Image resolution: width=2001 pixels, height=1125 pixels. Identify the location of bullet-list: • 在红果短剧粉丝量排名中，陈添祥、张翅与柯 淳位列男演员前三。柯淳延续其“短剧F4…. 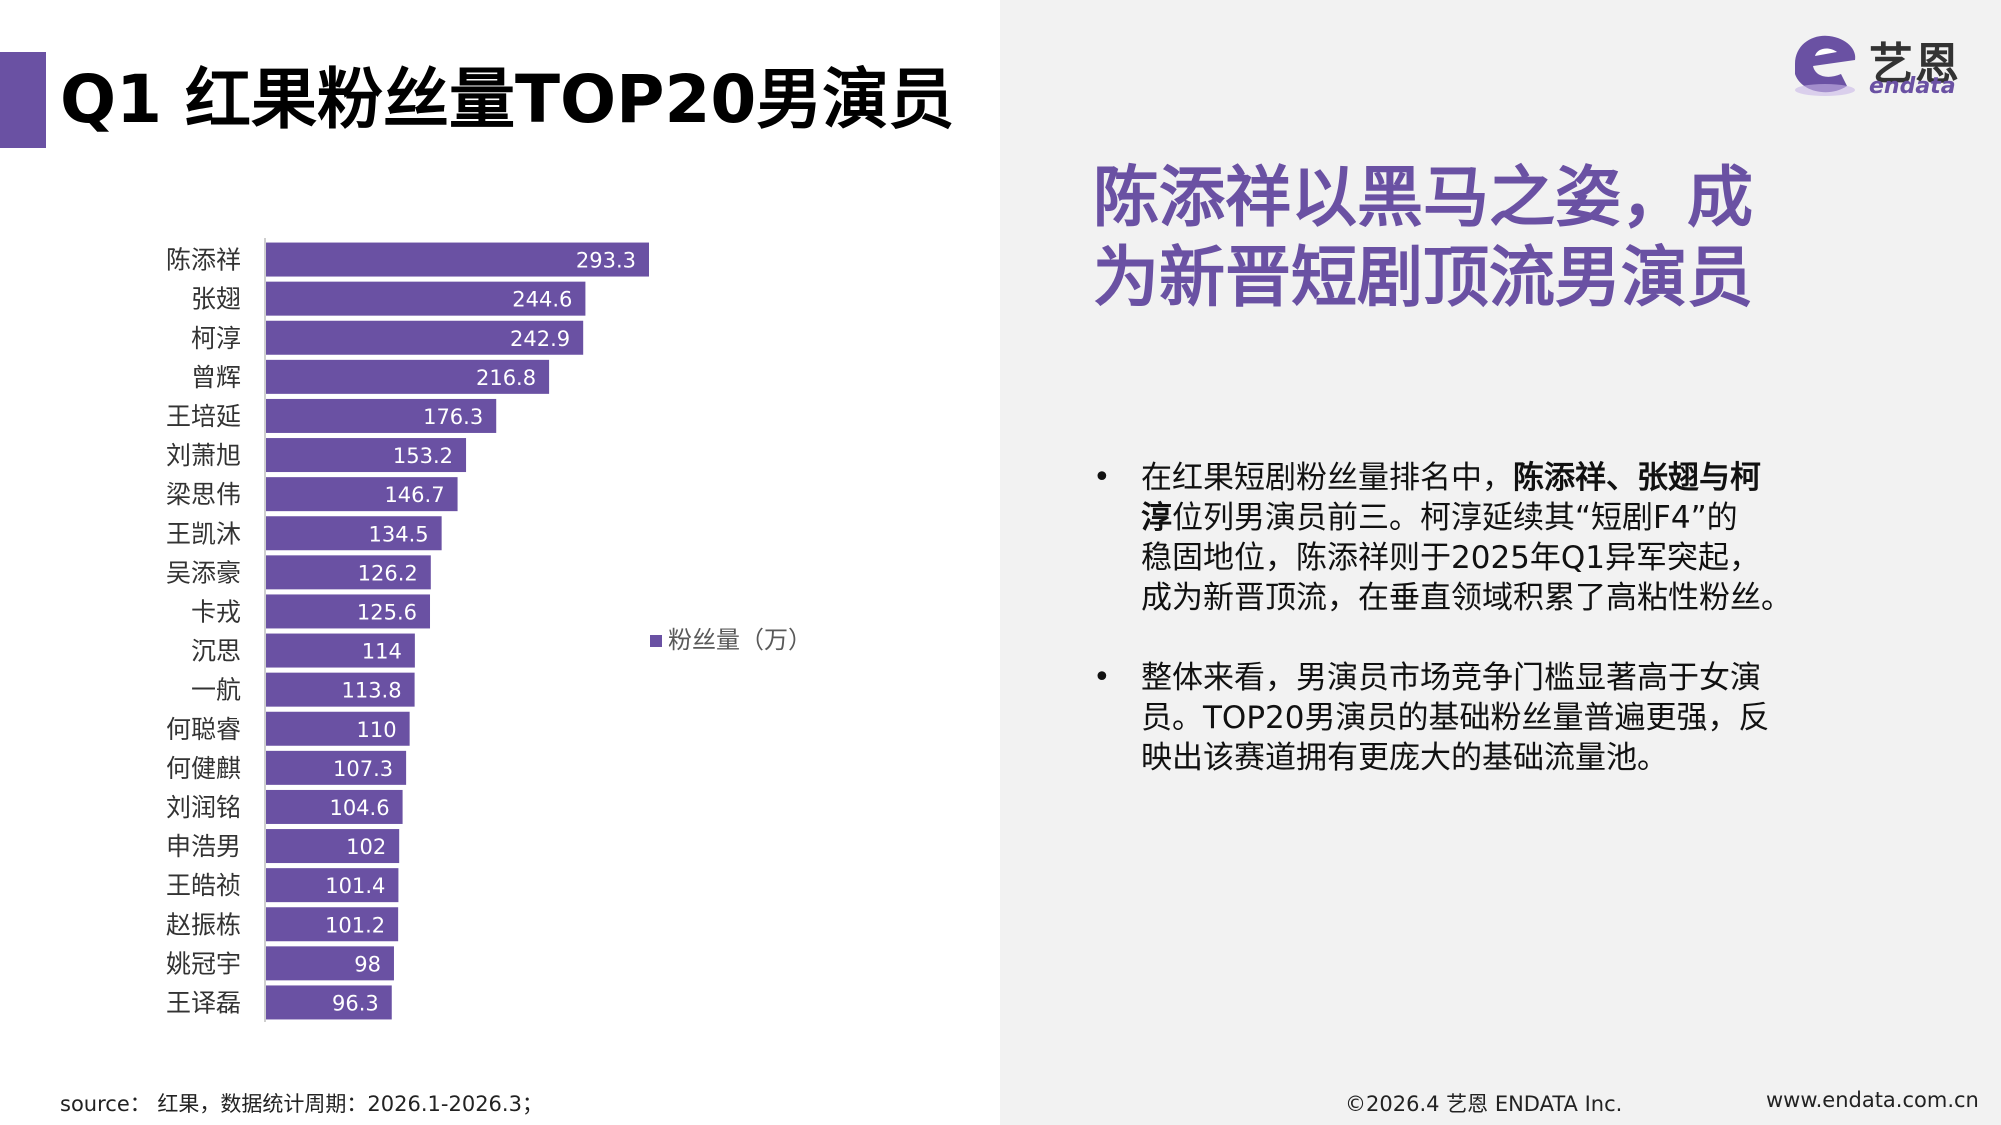
(1473, 638).